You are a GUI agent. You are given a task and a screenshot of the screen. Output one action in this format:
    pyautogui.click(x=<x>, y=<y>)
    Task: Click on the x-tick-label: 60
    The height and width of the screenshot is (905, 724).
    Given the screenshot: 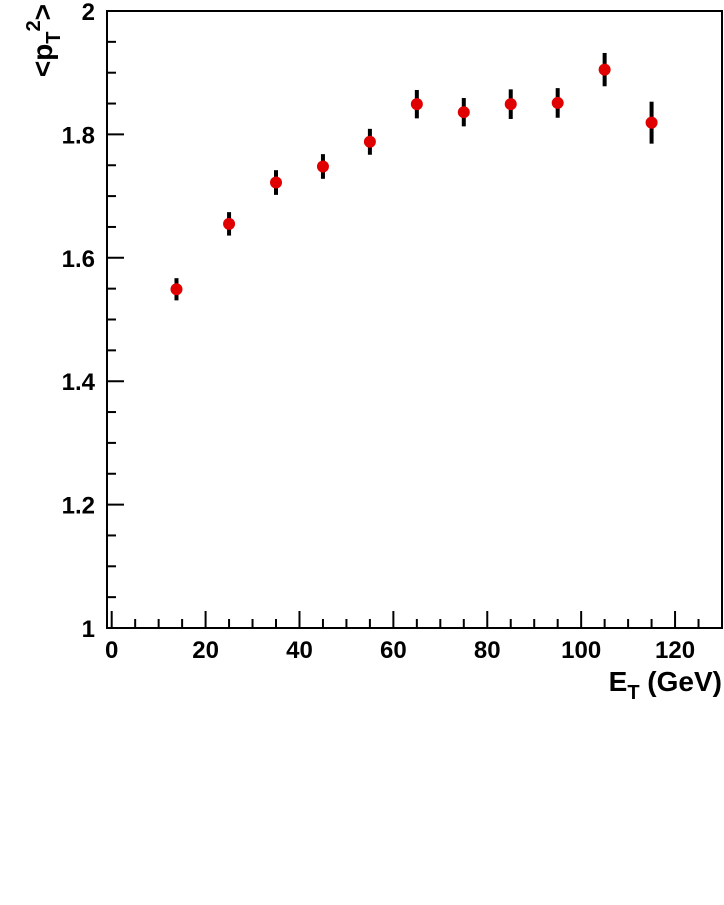 What is the action you would take?
    pyautogui.click(x=393, y=650)
    